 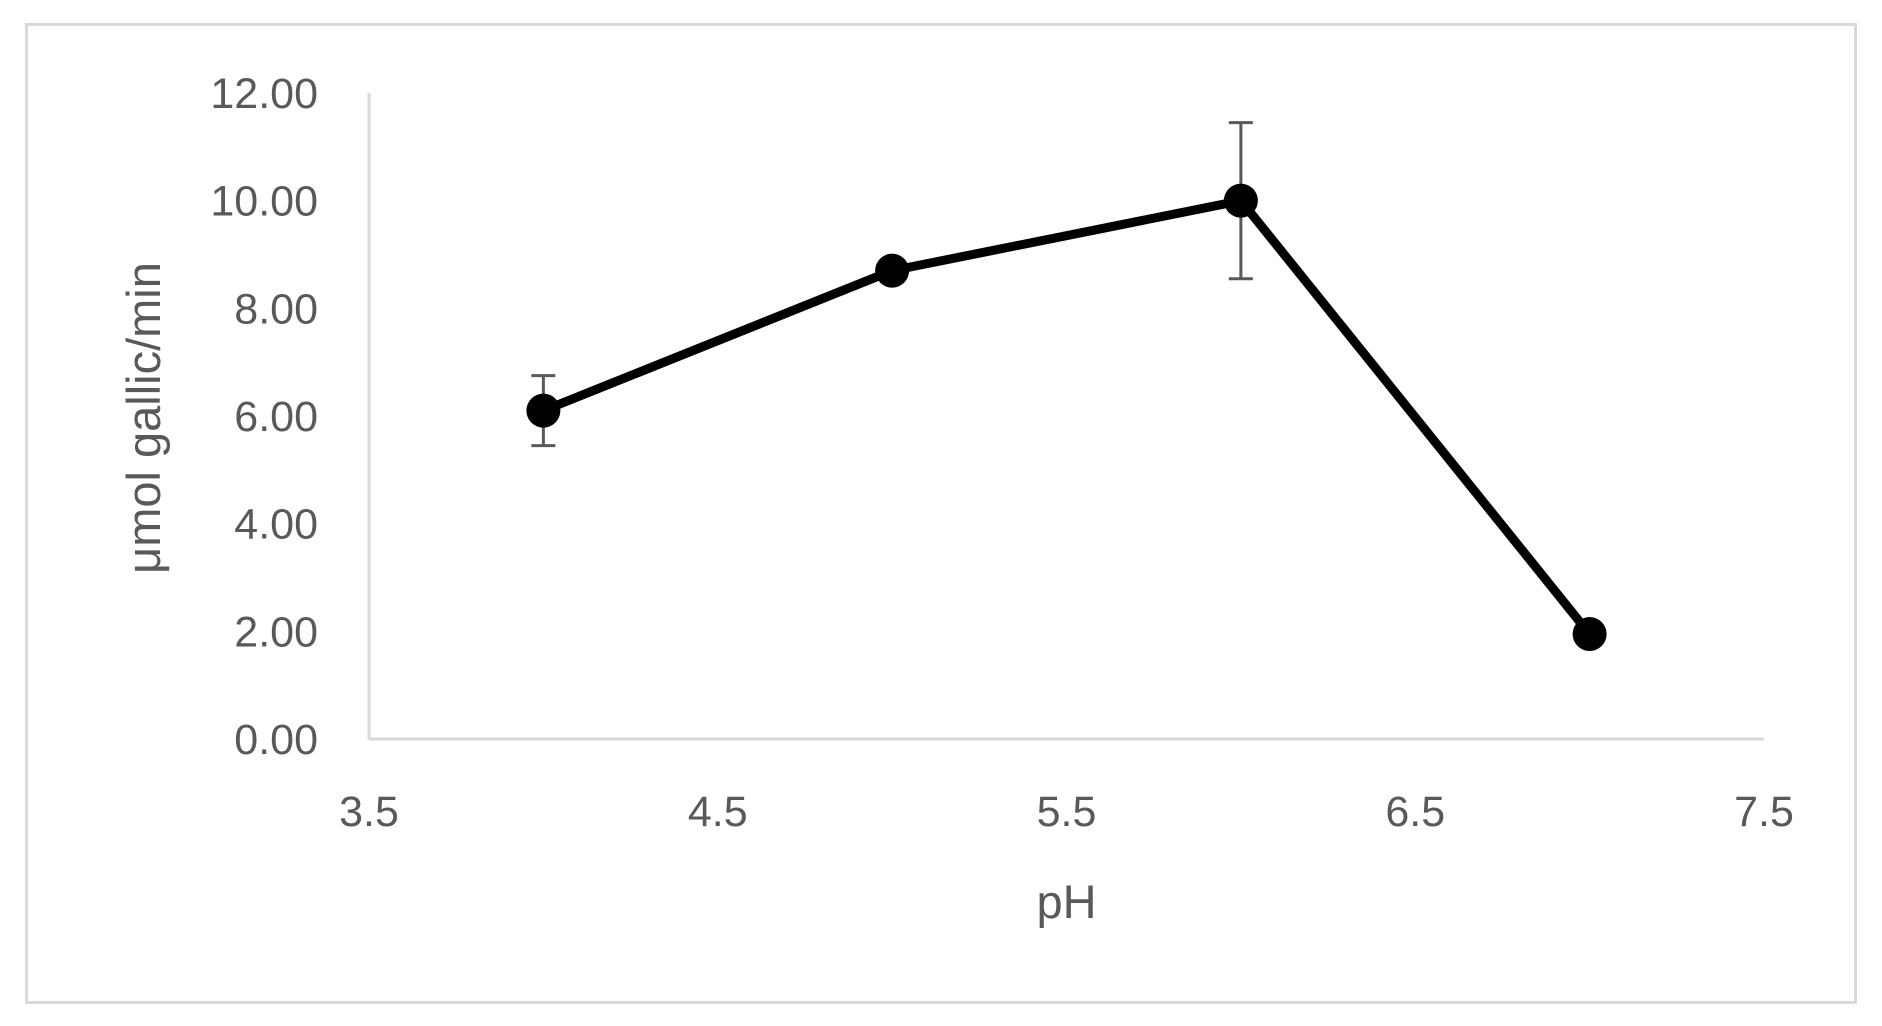 I want to click on y-axis-title: μmol gallic/min, so click(x=143, y=418).